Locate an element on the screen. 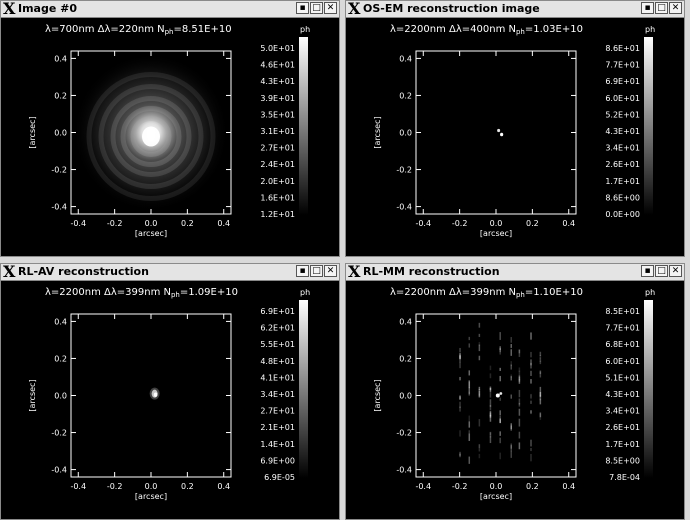 This screenshot has height=520, width=690. colorbar-tick: 1.4E+01 is located at coordinates (277, 444).